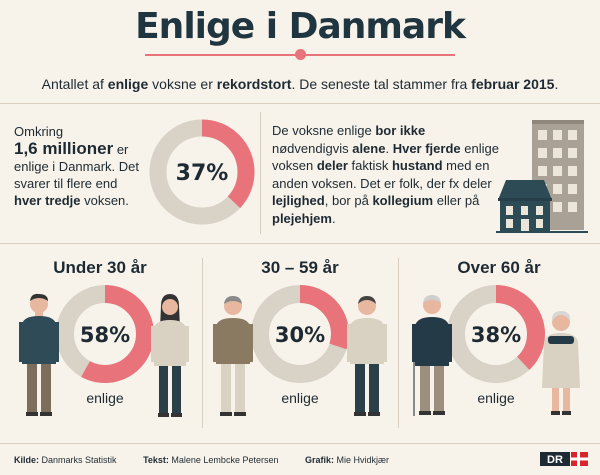 The width and height of the screenshot is (600, 475). Describe the element at coordinates (300, 243) in the screenshot. I see `middle-divider` at that location.